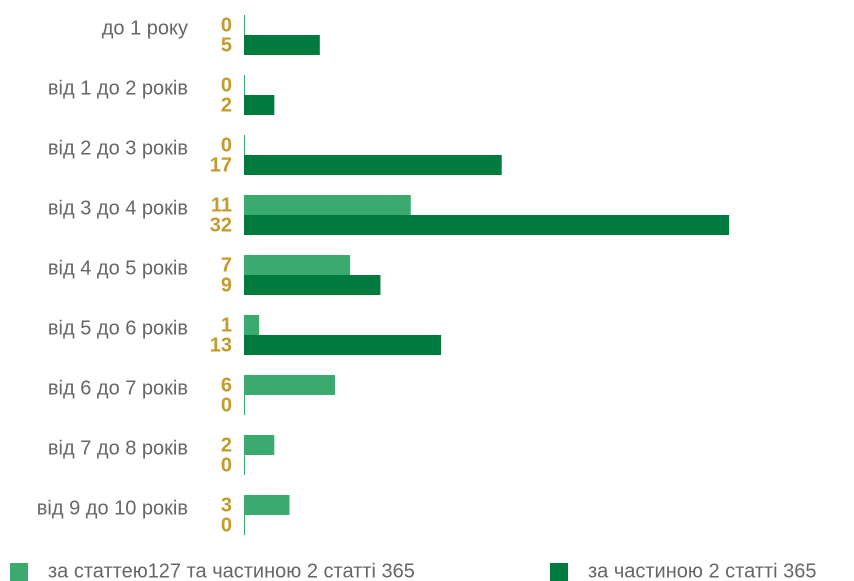 The image size is (854, 581). Describe the element at coordinates (226, 385) in the screenshot. I see `value-label: 6` at that location.